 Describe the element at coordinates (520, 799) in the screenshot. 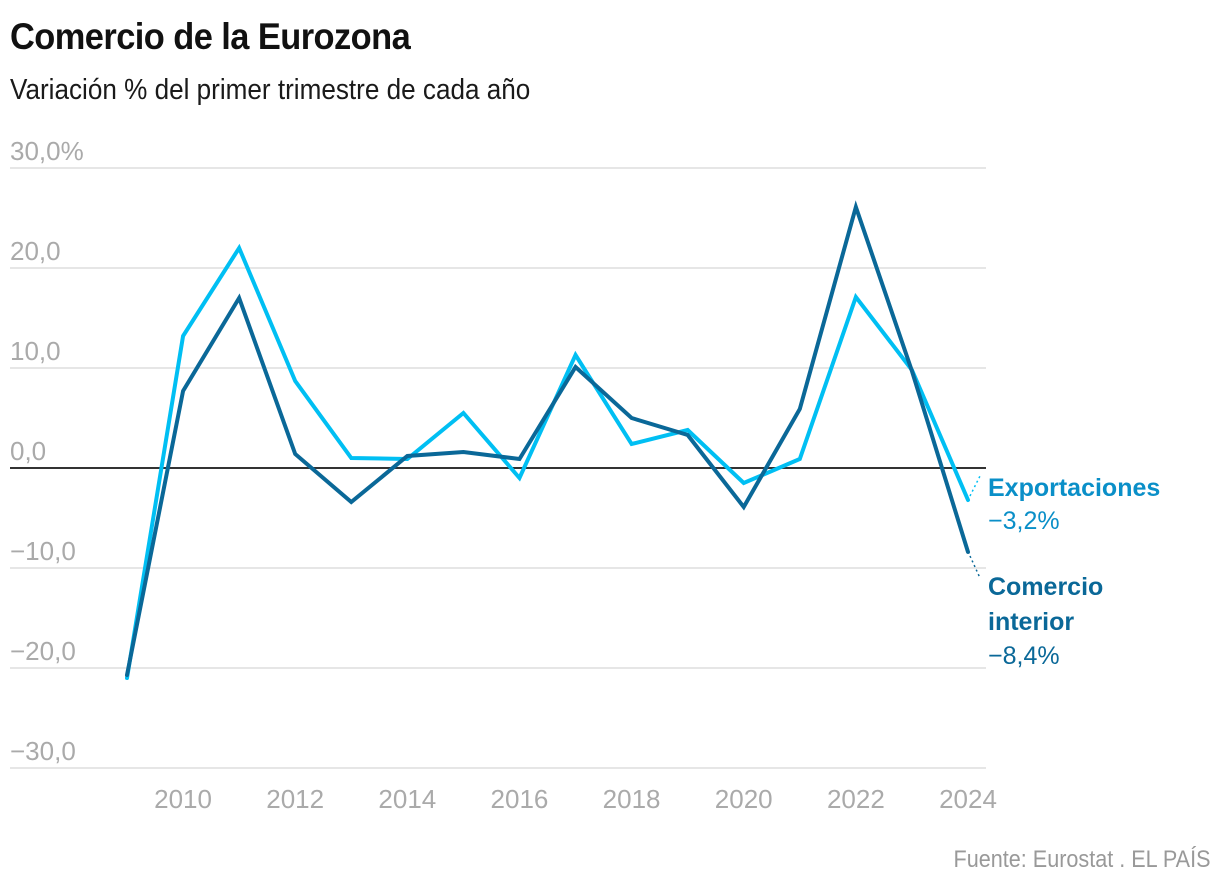

I see `x-tick-label: 2016` at that location.